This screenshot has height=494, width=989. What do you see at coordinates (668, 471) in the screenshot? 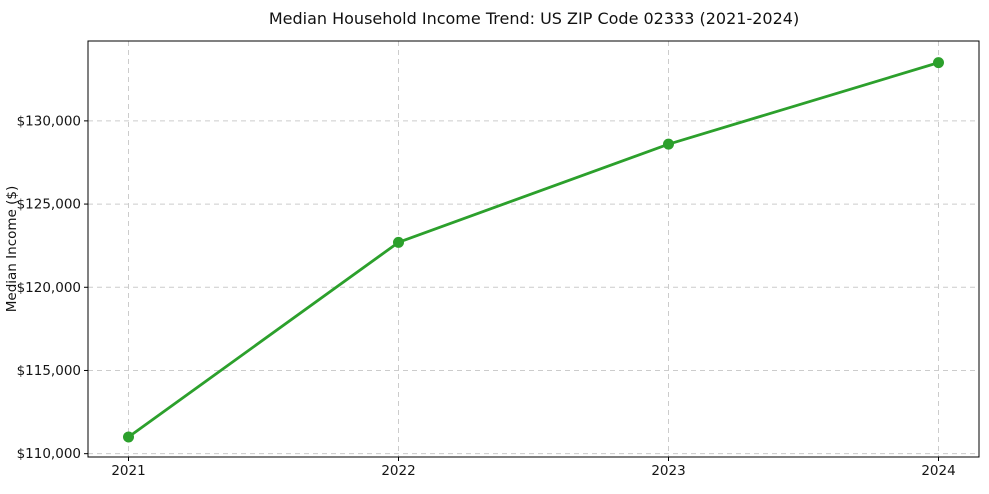
I see `x-tick-label: 2023` at bounding box center [668, 471].